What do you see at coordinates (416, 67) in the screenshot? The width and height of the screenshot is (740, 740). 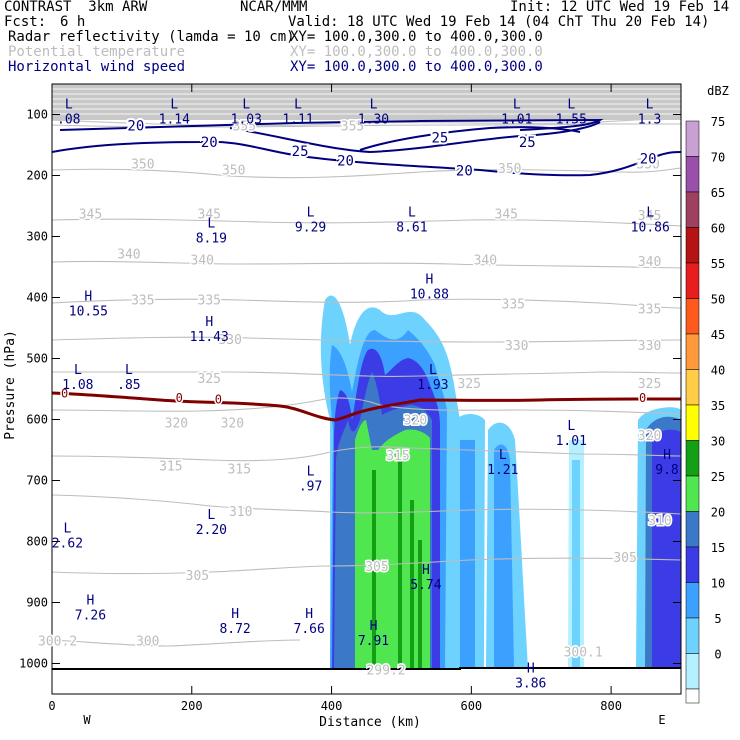 I see `field-wind-xy: XY= 100.0,300.0 to 400.0,300.0` at bounding box center [416, 67].